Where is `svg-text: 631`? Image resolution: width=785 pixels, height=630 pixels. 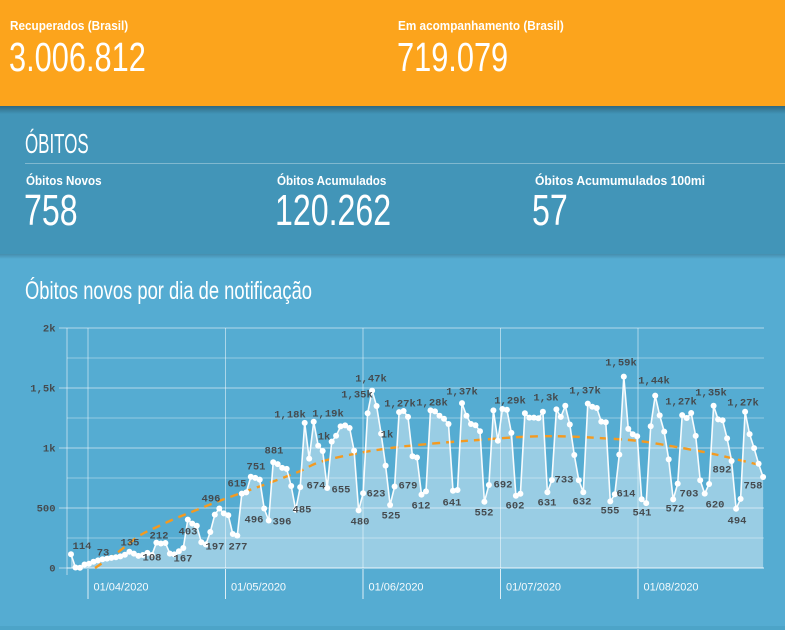
svg-text: 631 is located at coordinates (547, 504).